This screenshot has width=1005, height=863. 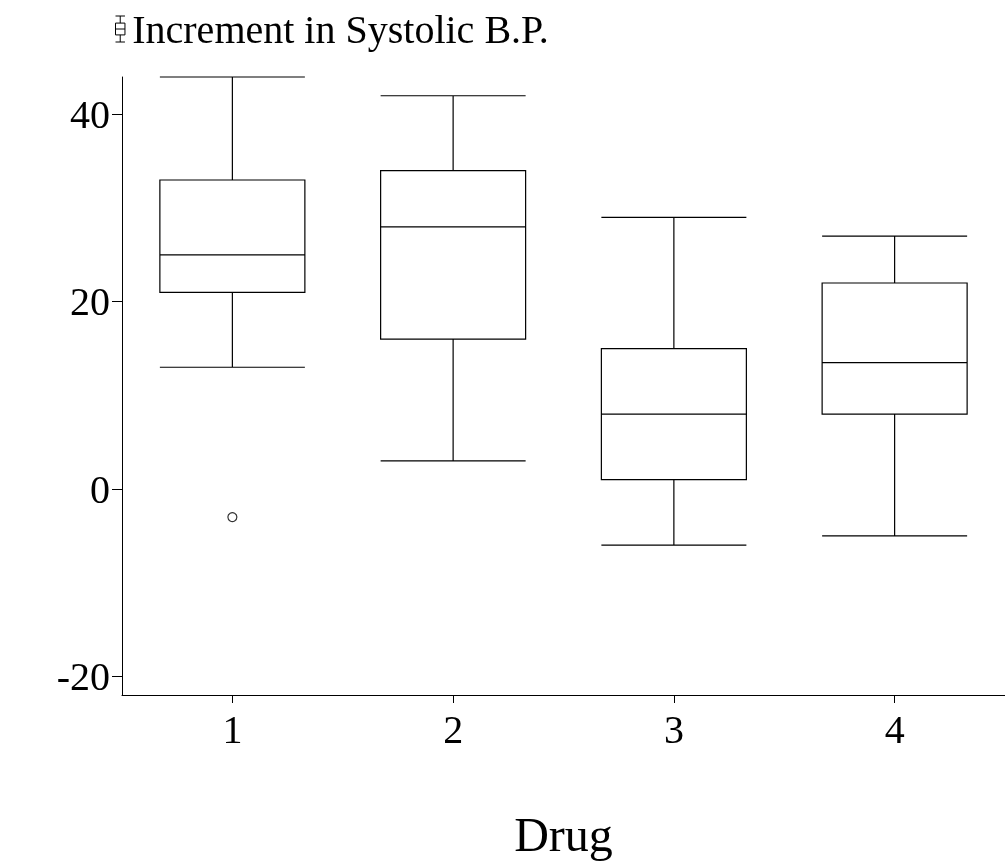 What do you see at coordinates (894, 729) in the screenshot?
I see `x-tick-label: 4` at bounding box center [894, 729].